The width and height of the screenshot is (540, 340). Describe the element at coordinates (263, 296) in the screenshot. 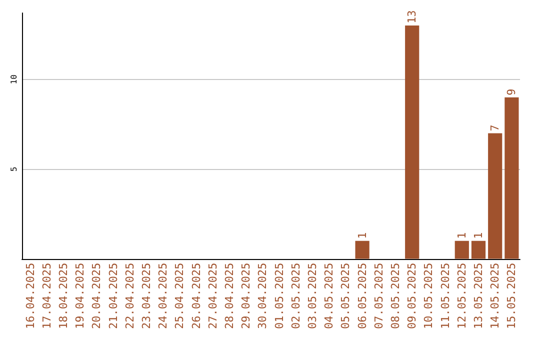

I see `x-tick-label: 30.04.2025` at that location.